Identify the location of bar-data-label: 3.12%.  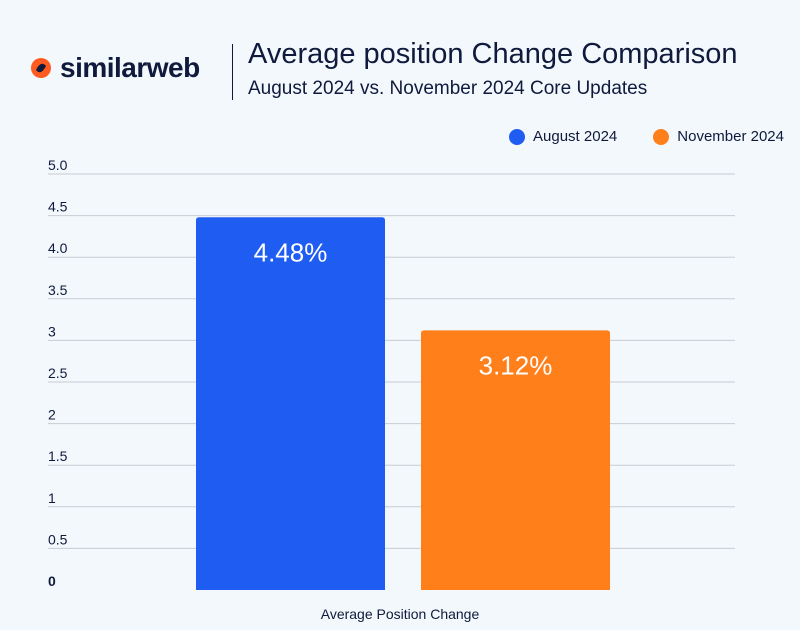
(516, 365).